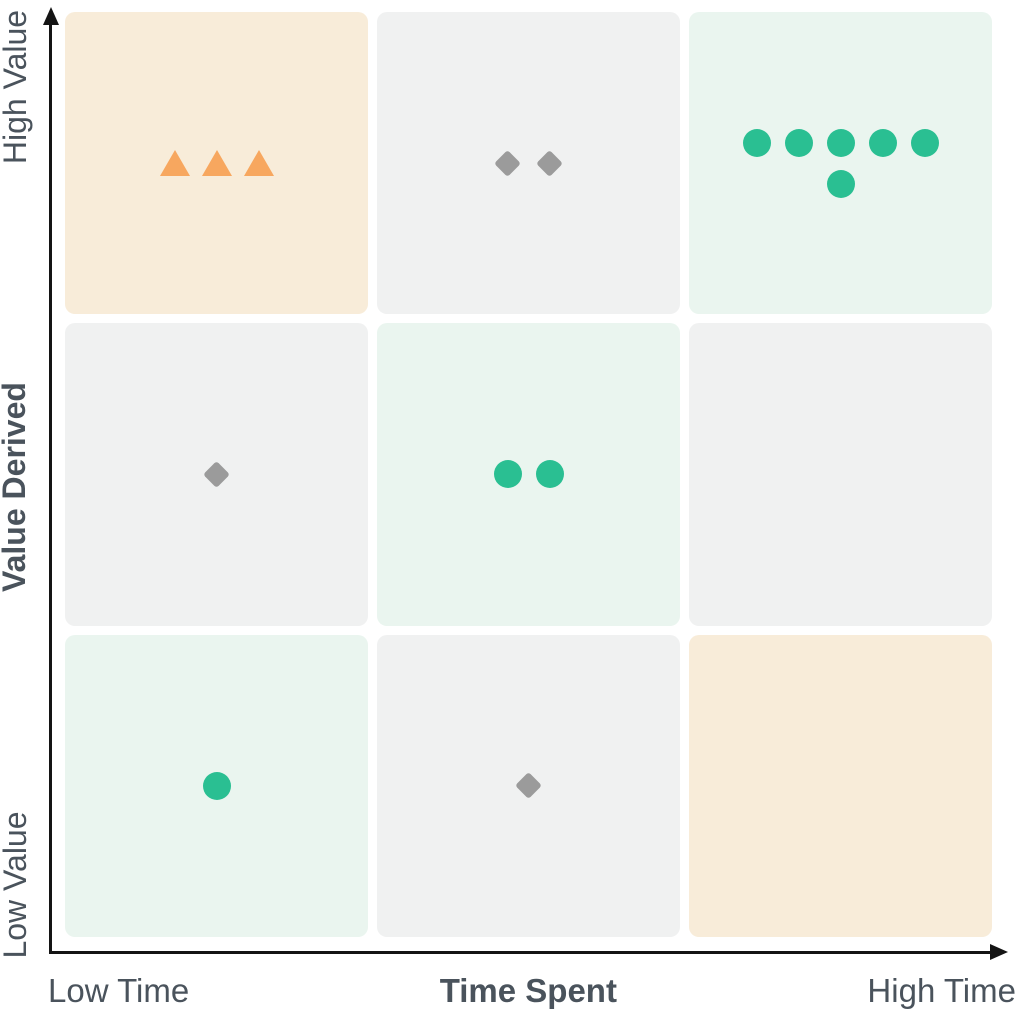  I want to click on cell-high-value-mid-time, so click(528, 163).